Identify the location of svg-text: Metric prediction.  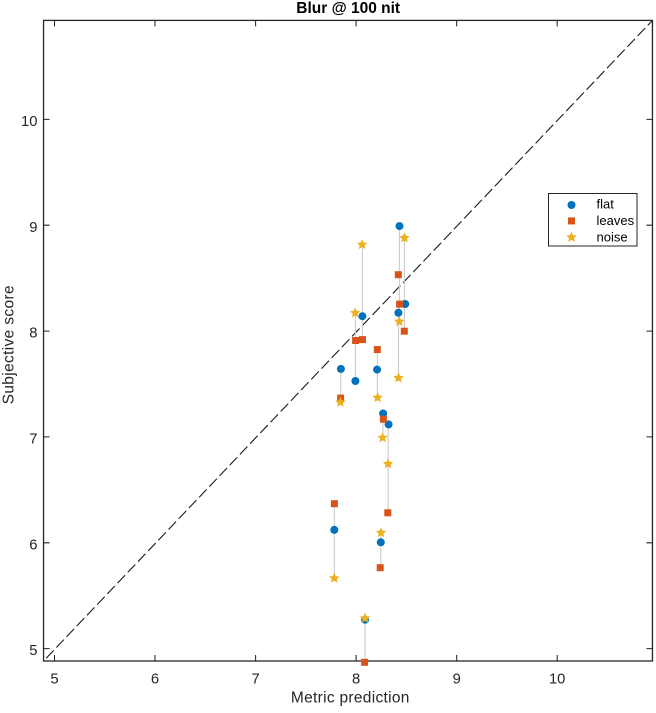
(350, 697).